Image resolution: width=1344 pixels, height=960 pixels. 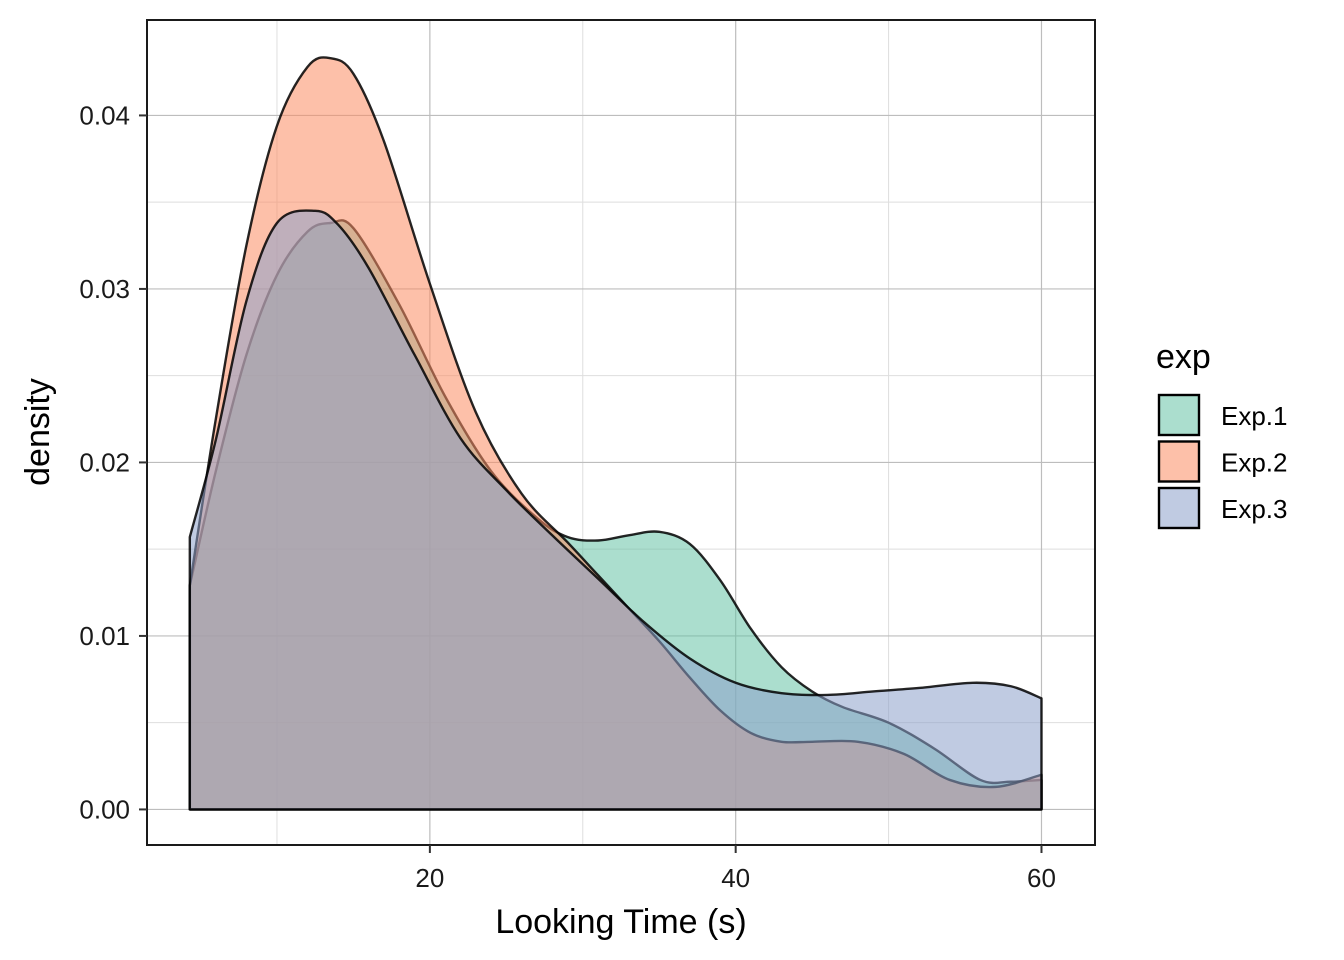 What do you see at coordinates (104, 289) in the screenshot?
I see `y-tick-label: 0.03` at bounding box center [104, 289].